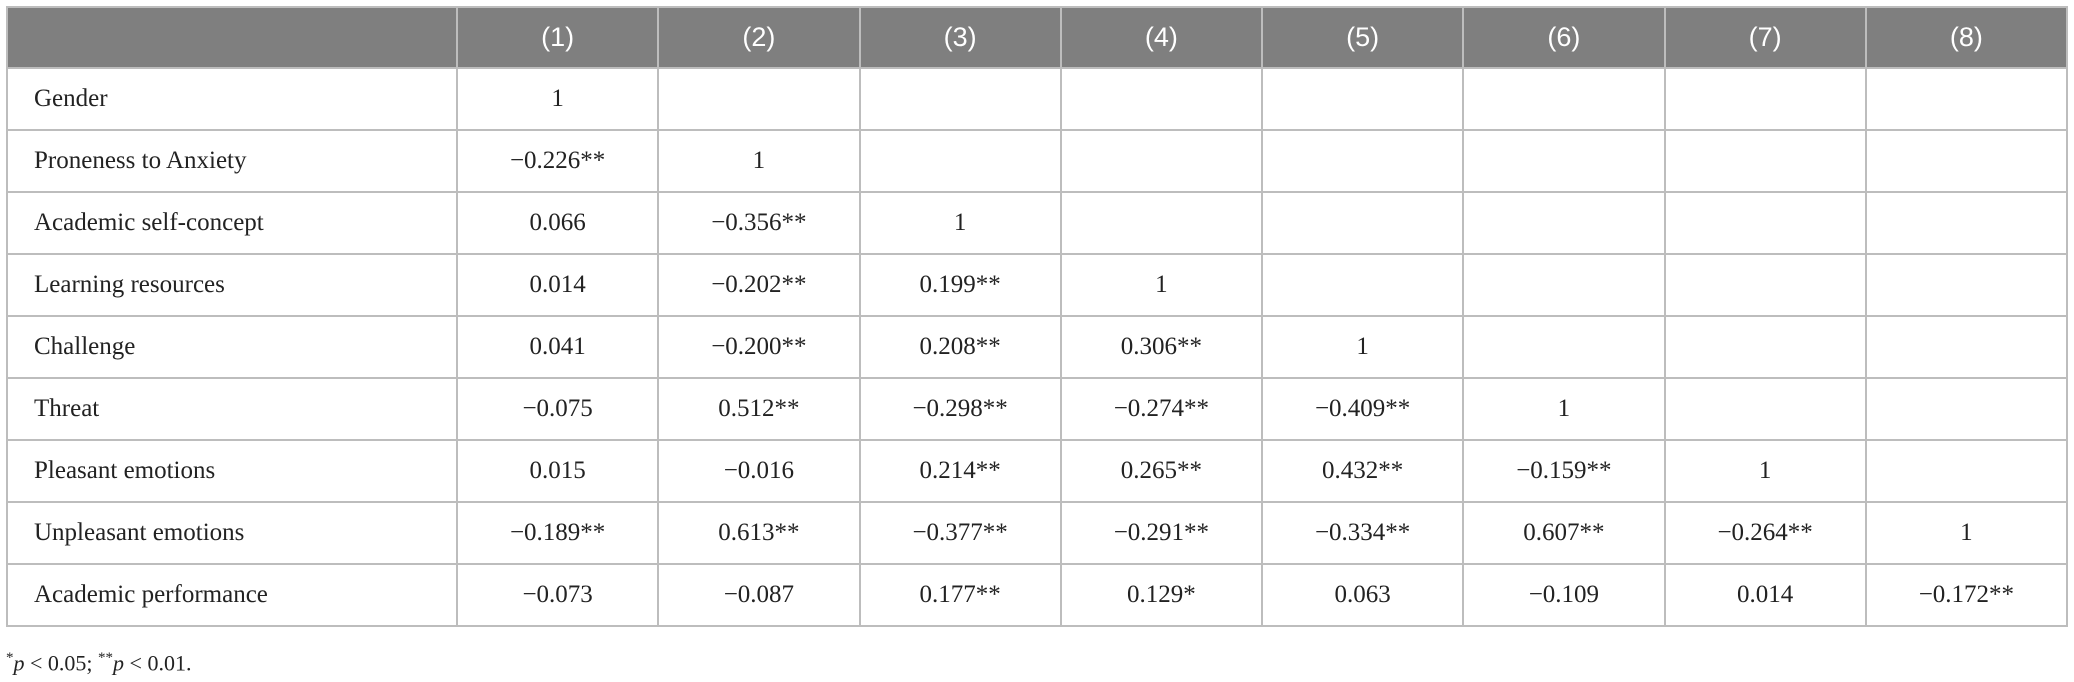 This screenshot has width=2074, height=682. I want to click on header-cell: (7), so click(1765, 37).